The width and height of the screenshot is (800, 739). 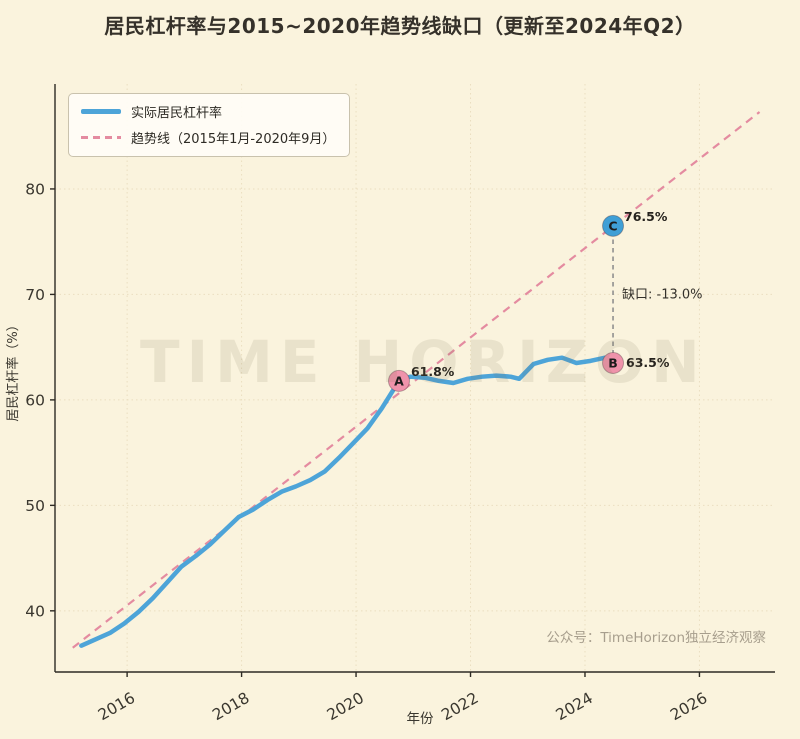 What do you see at coordinates (101, 137) in the screenshot?
I see `trend-line-swatch-icon` at bounding box center [101, 137].